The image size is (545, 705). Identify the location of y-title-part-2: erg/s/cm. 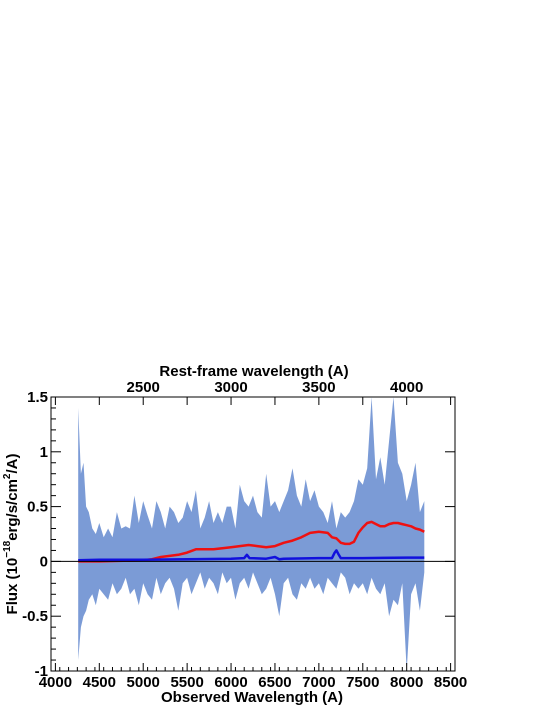
(12, 510).